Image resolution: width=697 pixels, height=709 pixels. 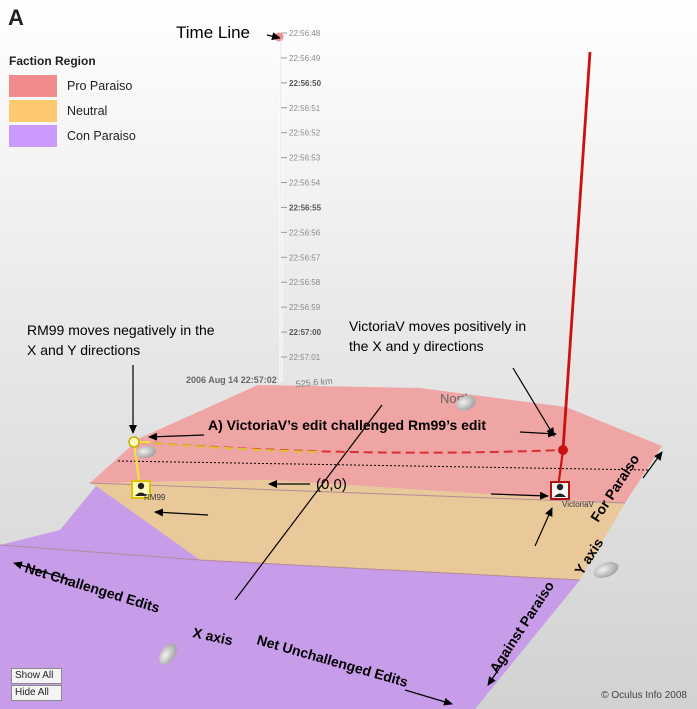 What do you see at coordinates (52, 61) in the screenshot?
I see `legend-title: Faction Region` at bounding box center [52, 61].